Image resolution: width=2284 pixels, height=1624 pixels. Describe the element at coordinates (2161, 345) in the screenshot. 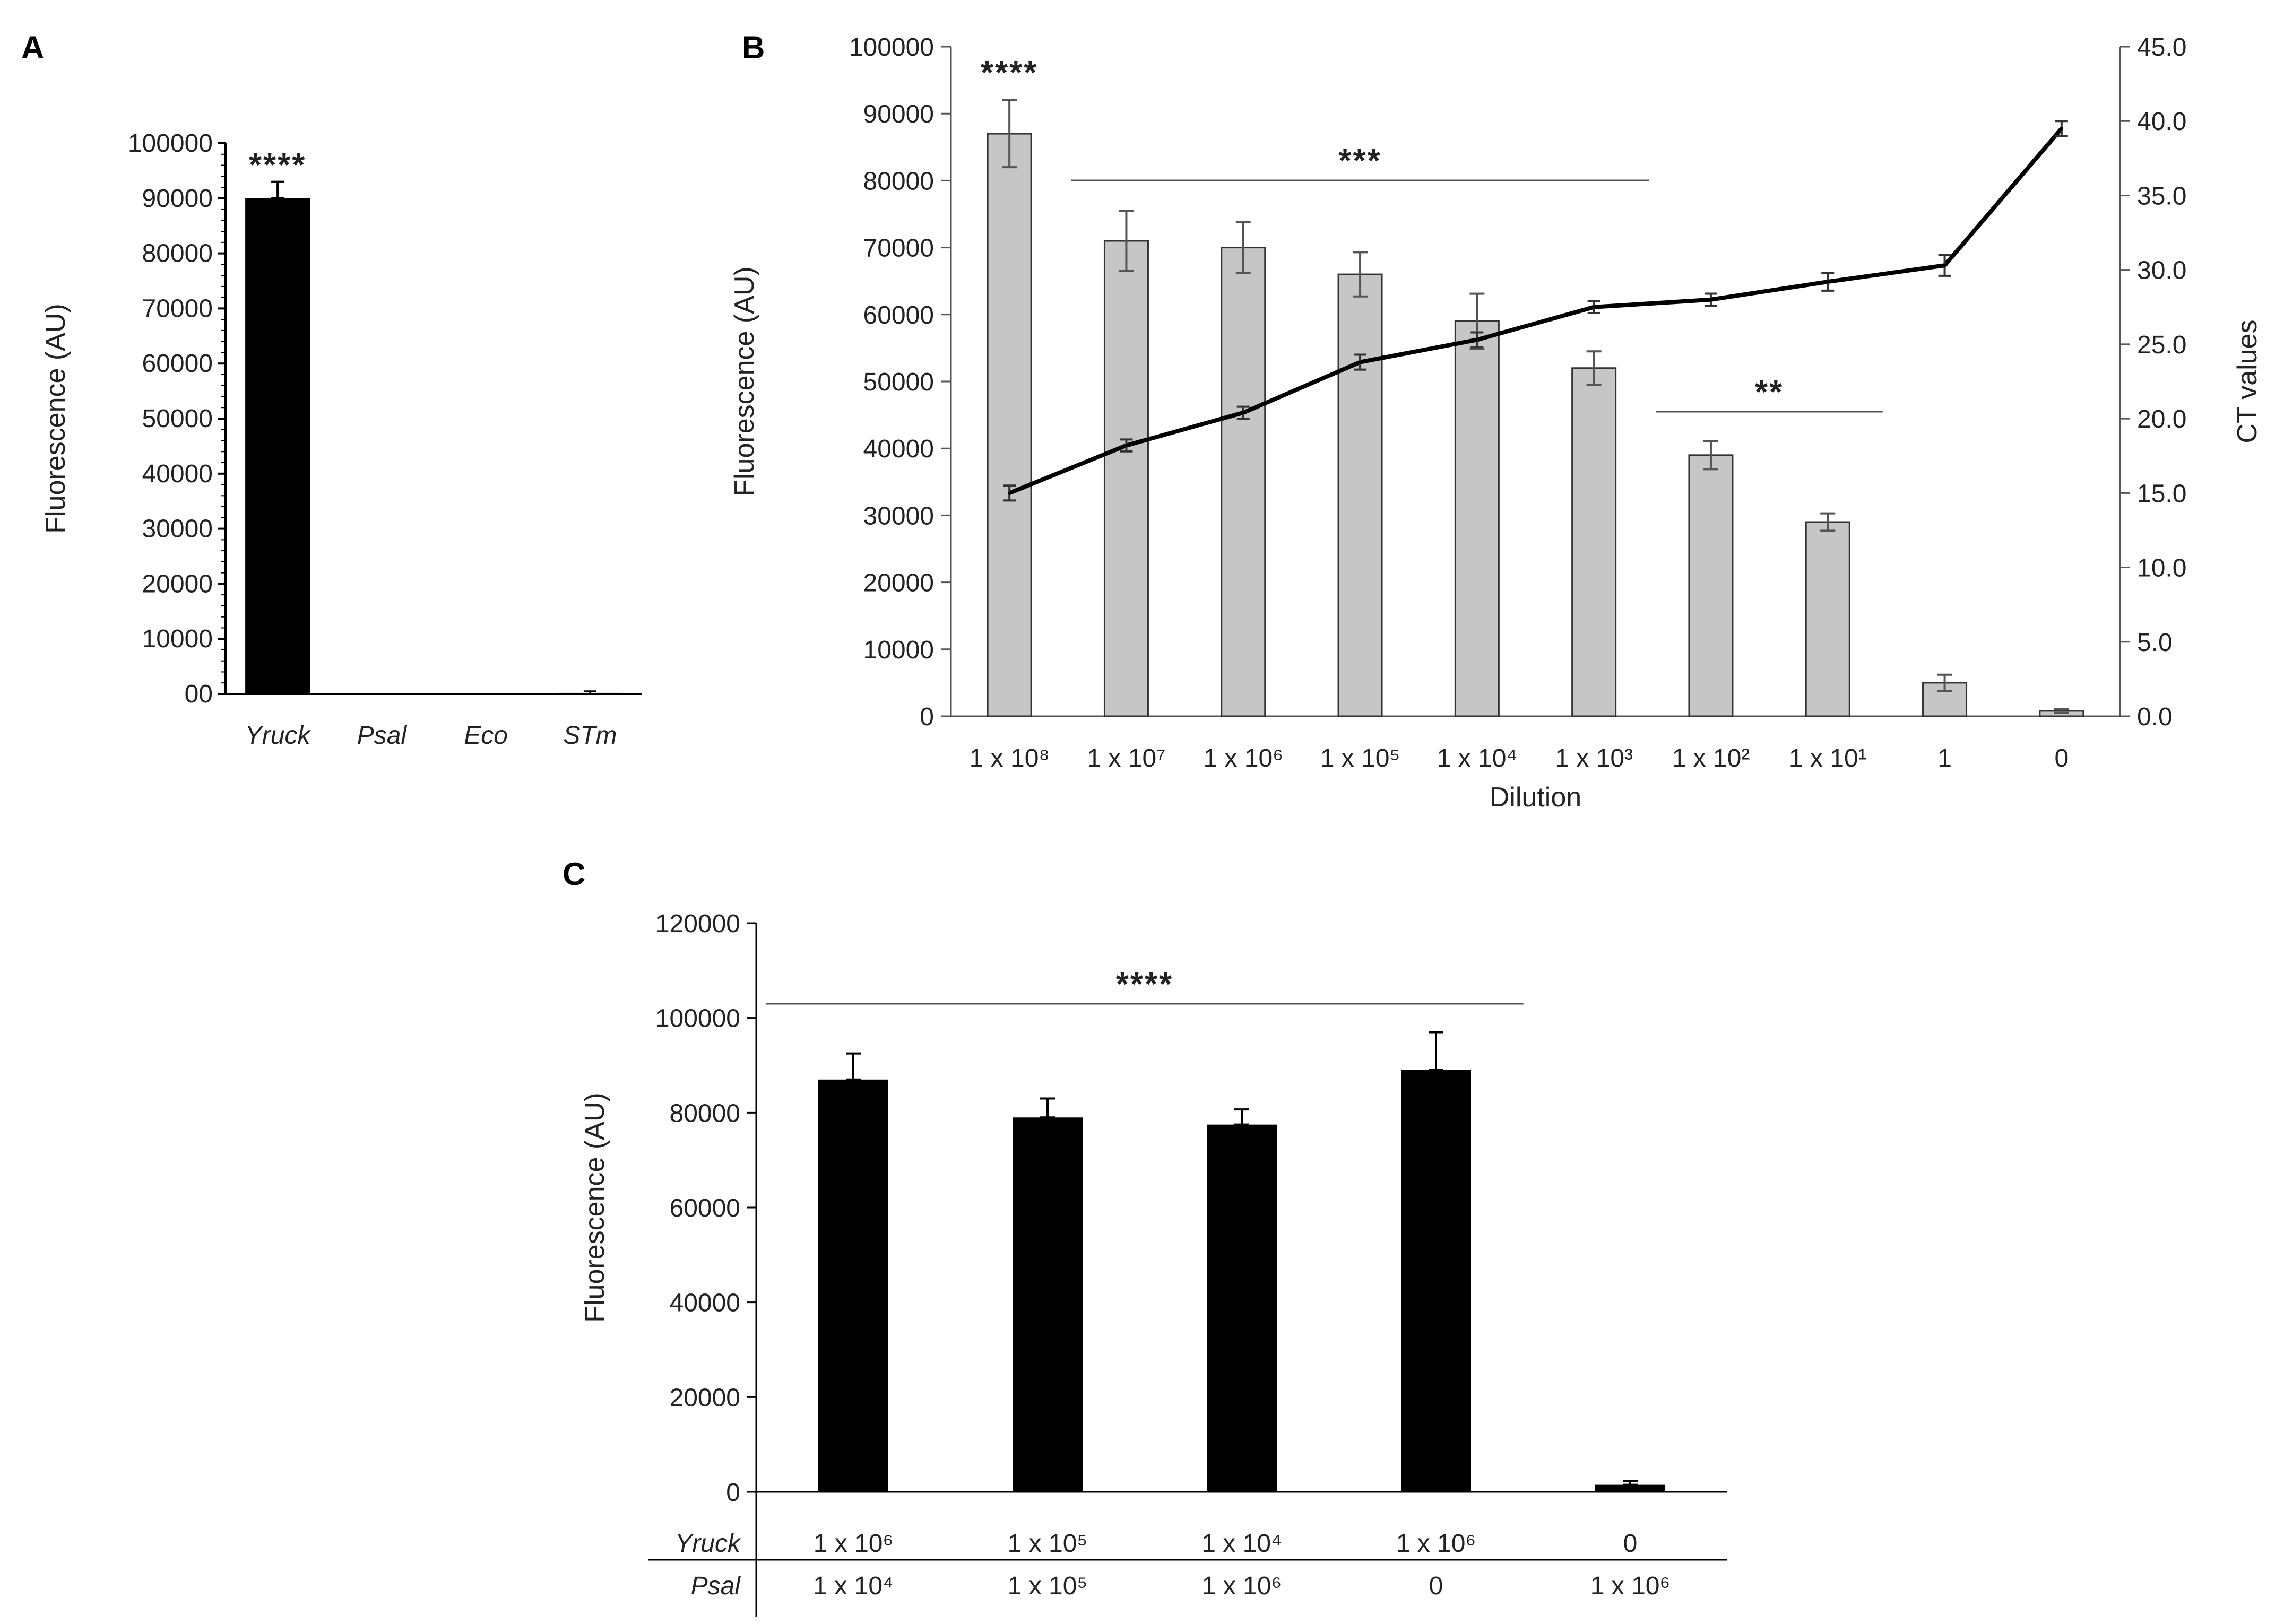

I see `y2-tick-label: 25.0` at that location.